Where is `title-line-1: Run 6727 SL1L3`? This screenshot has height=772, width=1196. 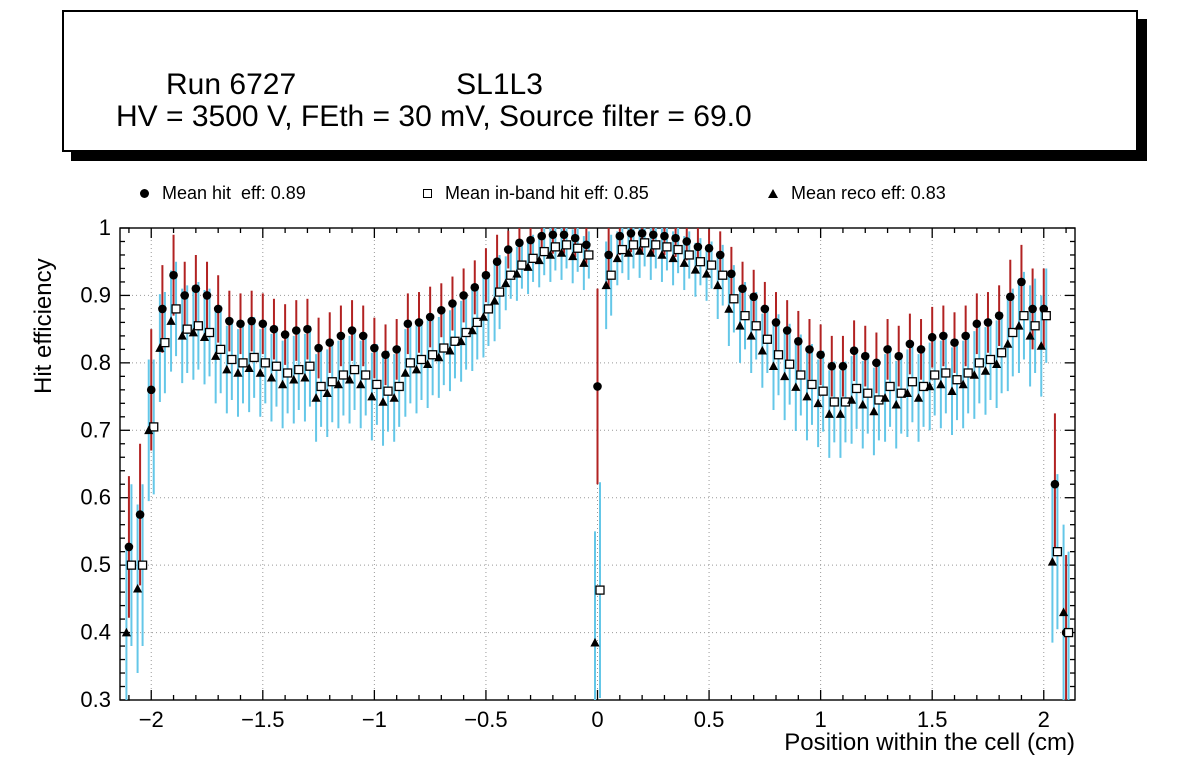 title-line-1: Run 6727 SL1L3 is located at coordinates (329, 85).